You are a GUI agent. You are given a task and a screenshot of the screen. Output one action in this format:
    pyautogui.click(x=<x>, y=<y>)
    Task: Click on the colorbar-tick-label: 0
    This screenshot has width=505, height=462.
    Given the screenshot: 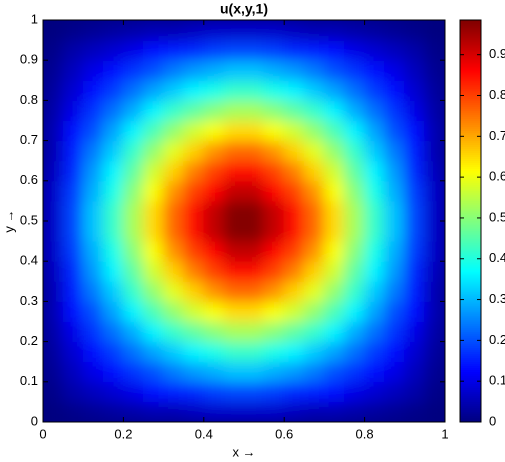 What is the action you would take?
    pyautogui.click(x=492, y=420)
    